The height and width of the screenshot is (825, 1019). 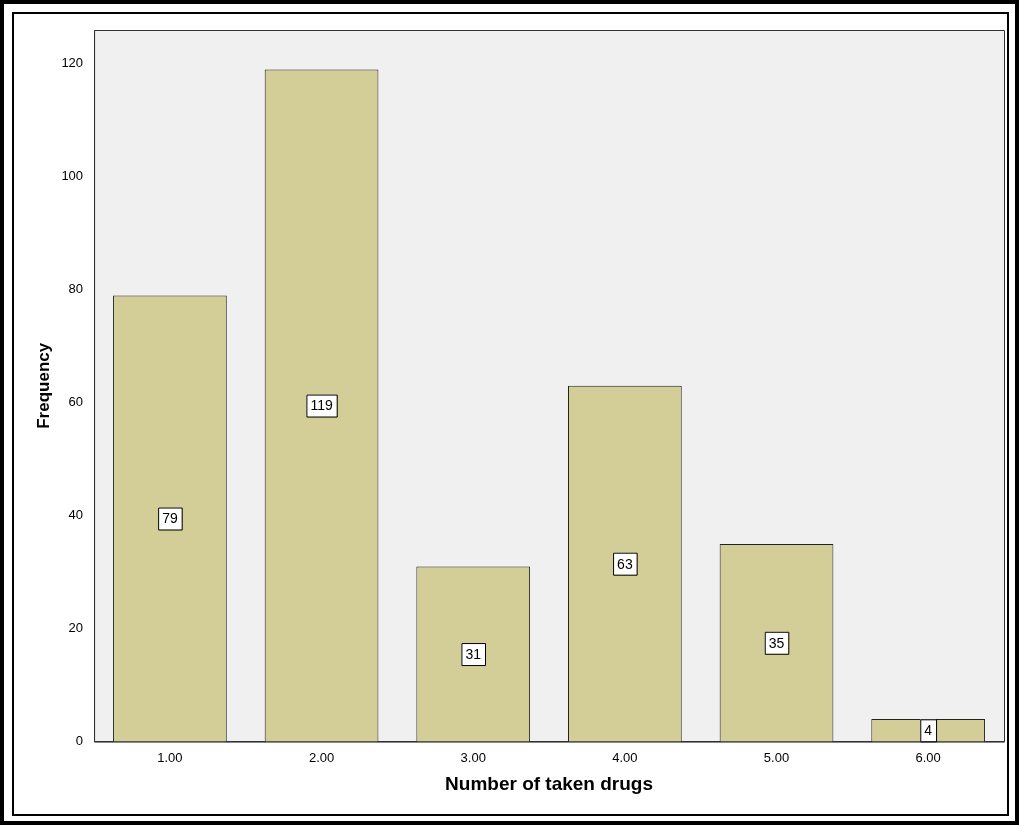 I want to click on x-tick-label: 5.00, so click(x=776, y=757).